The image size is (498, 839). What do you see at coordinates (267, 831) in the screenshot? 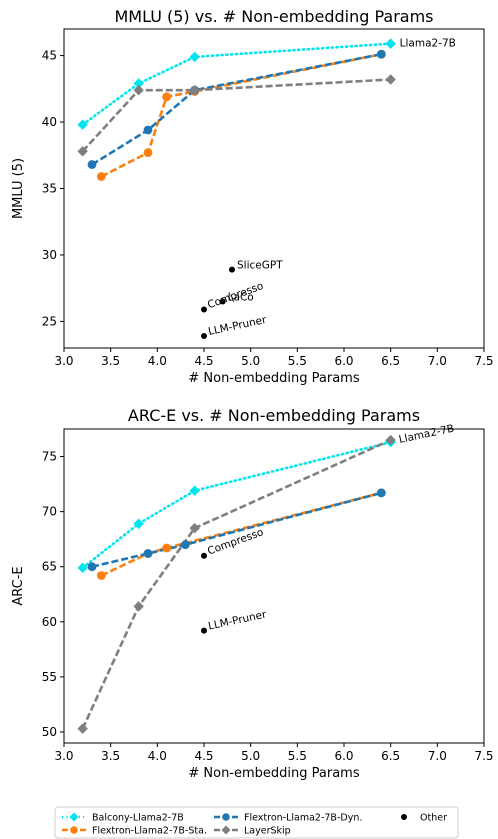
I see `legend-label-layerskip: LayerSkip` at bounding box center [267, 831].